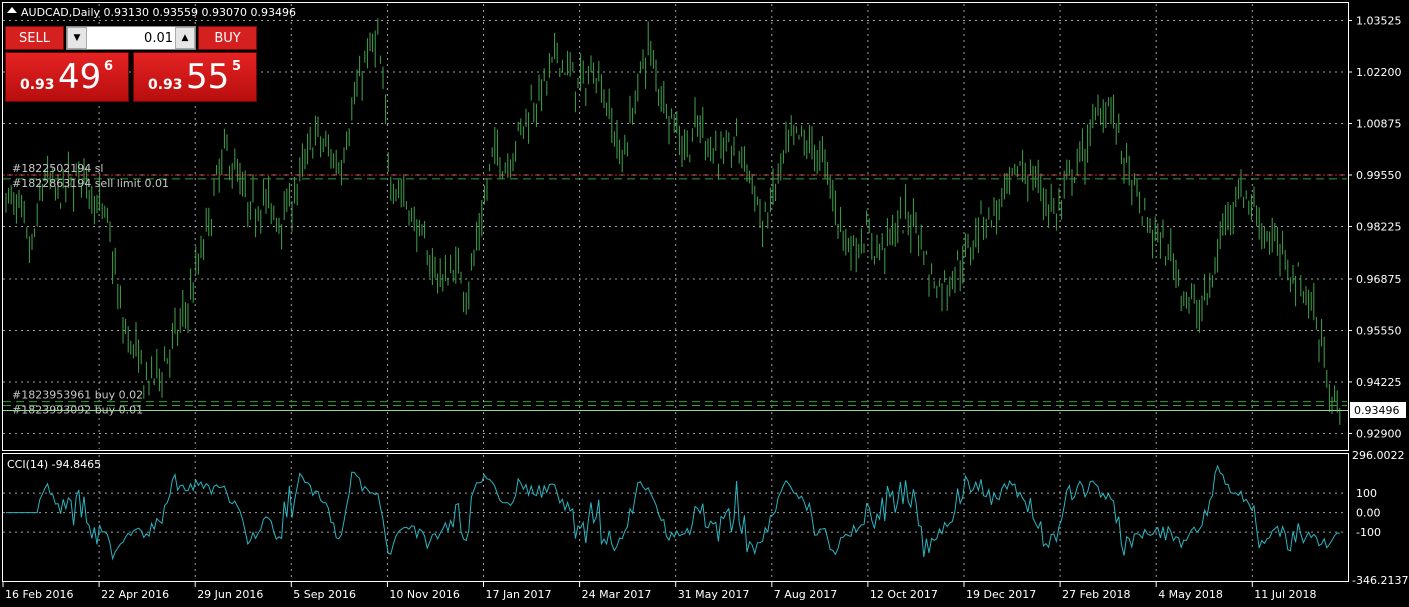 The width and height of the screenshot is (1409, 607). Describe the element at coordinates (34, 38) in the screenshot. I see `sell-button: SELL` at that location.